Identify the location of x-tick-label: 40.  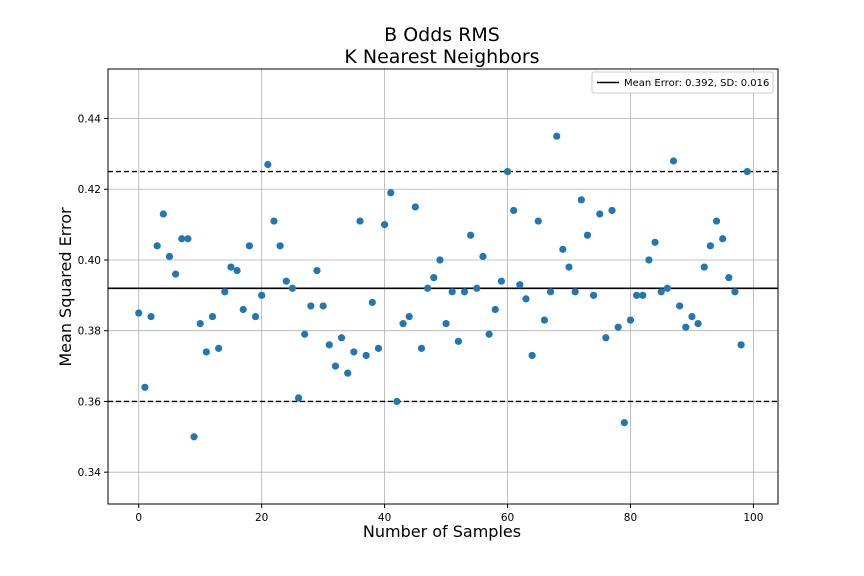
(384, 518).